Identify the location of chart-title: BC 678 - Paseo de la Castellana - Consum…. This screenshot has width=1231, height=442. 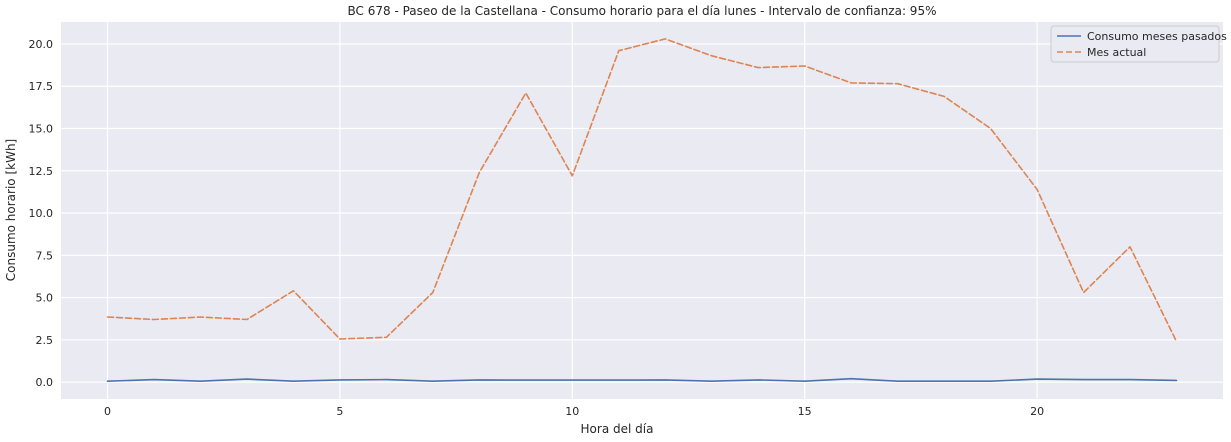
(642, 11).